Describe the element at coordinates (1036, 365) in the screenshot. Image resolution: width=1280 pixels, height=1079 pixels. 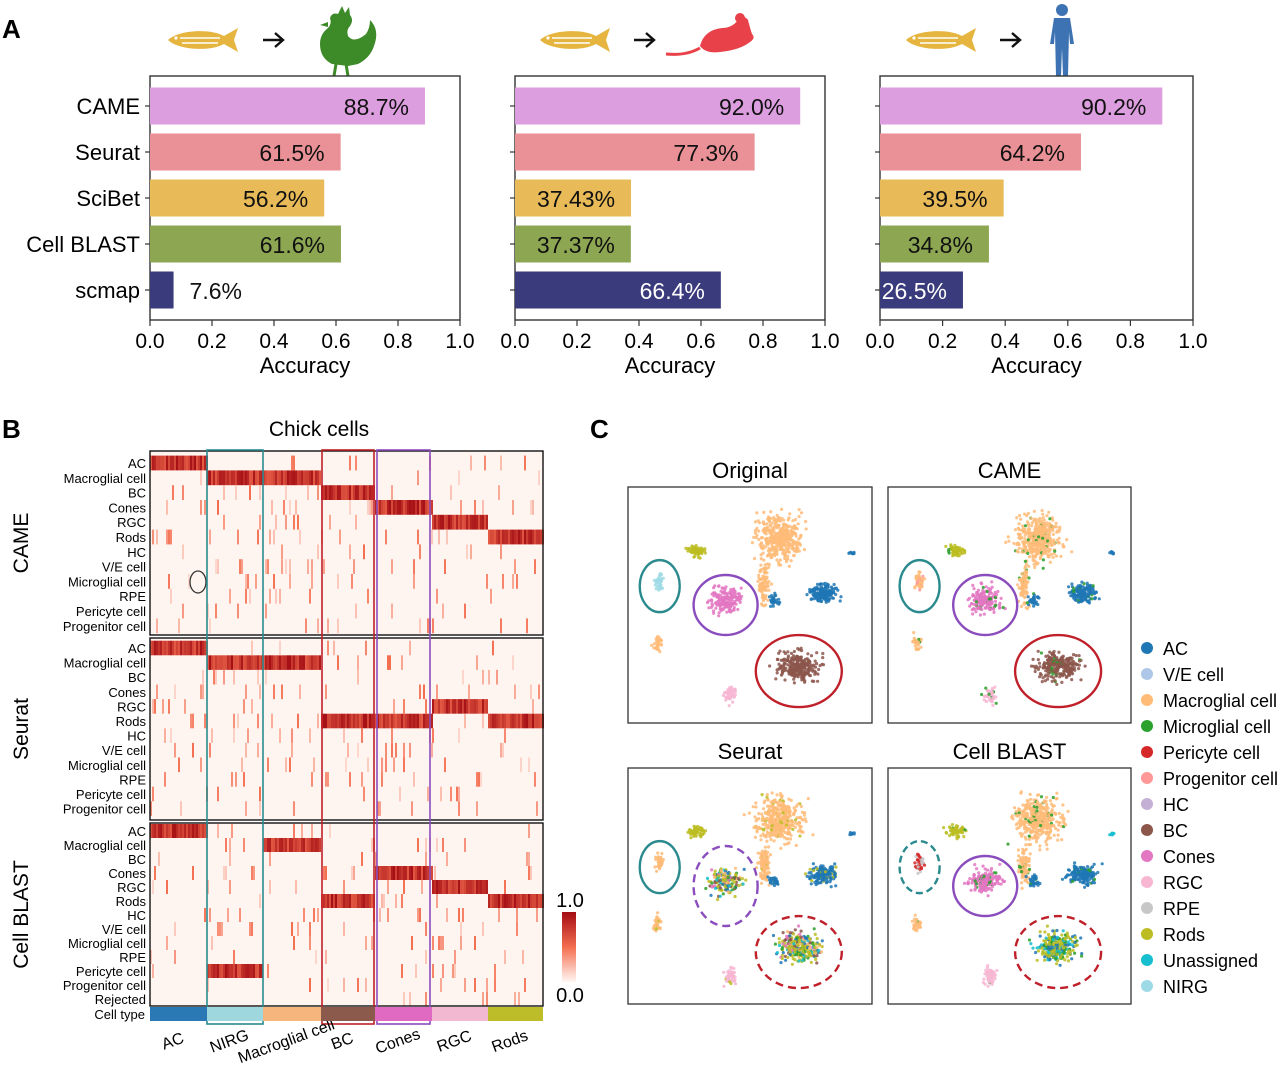
I see `x-axis-label: Accuracy` at that location.